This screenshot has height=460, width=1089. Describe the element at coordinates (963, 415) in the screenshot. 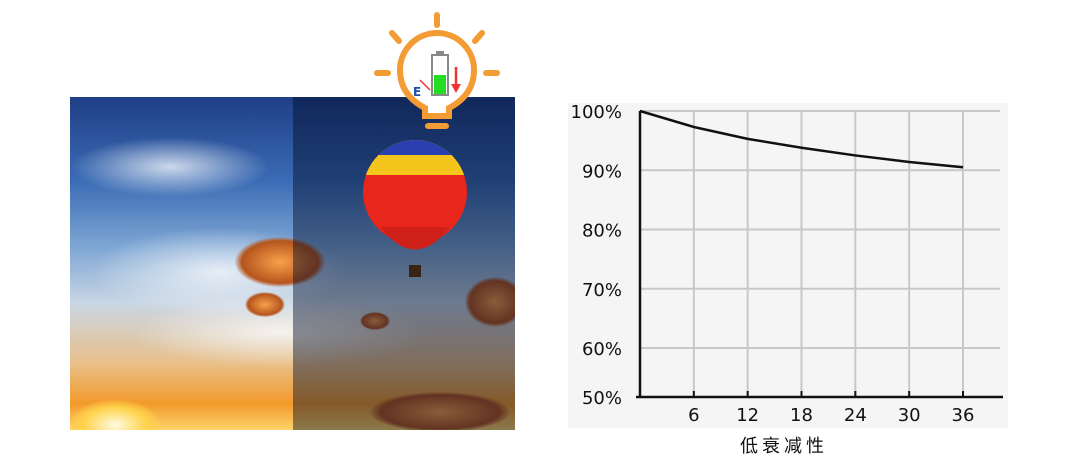

I see `x-tick-label: 36` at that location.